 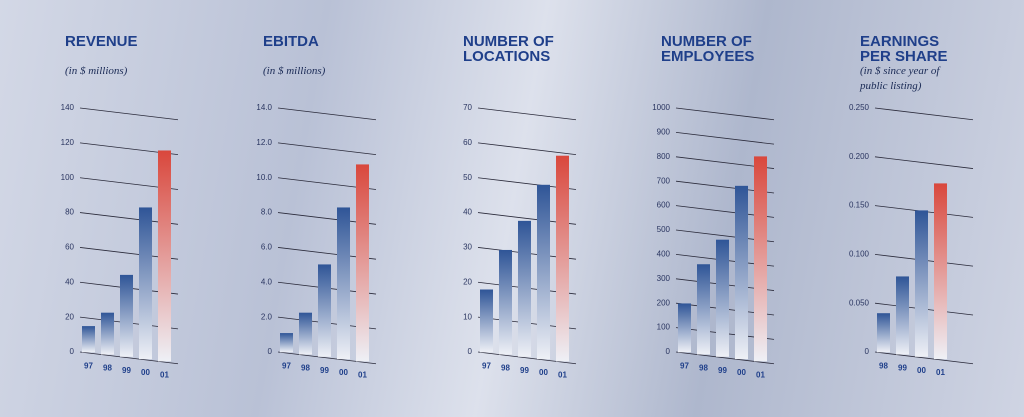 I want to click on y-tick-label: 10.0, so click(x=264, y=177).